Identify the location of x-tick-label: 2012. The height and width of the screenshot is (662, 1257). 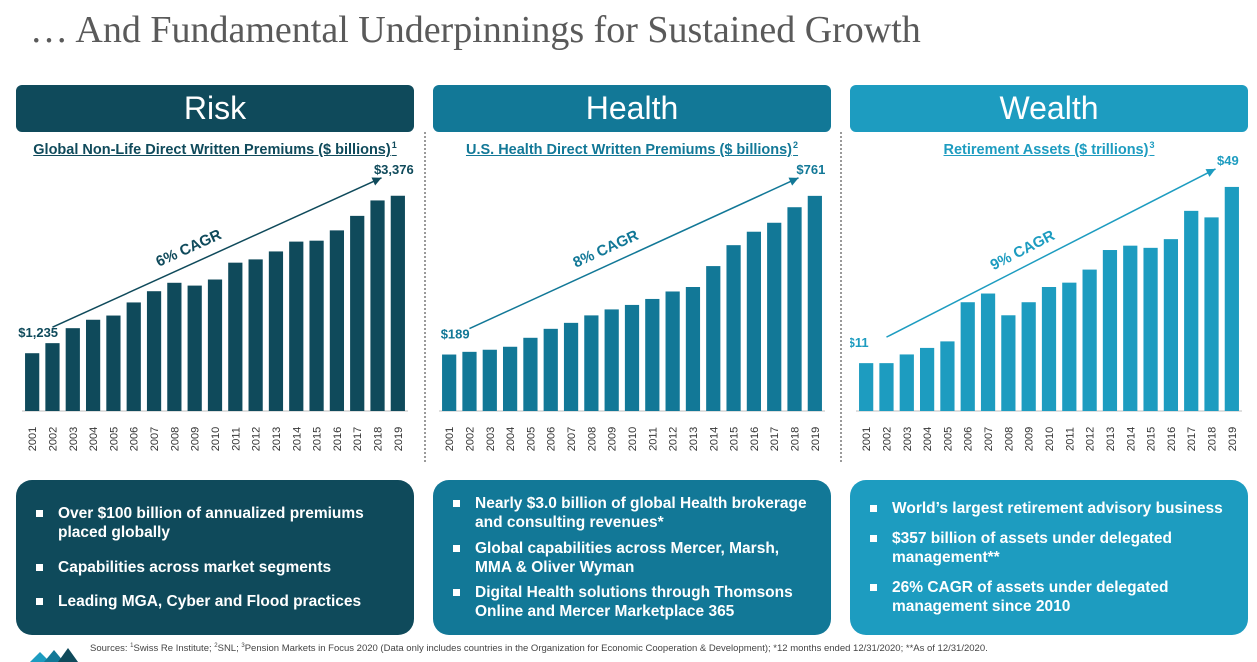
(674, 439).